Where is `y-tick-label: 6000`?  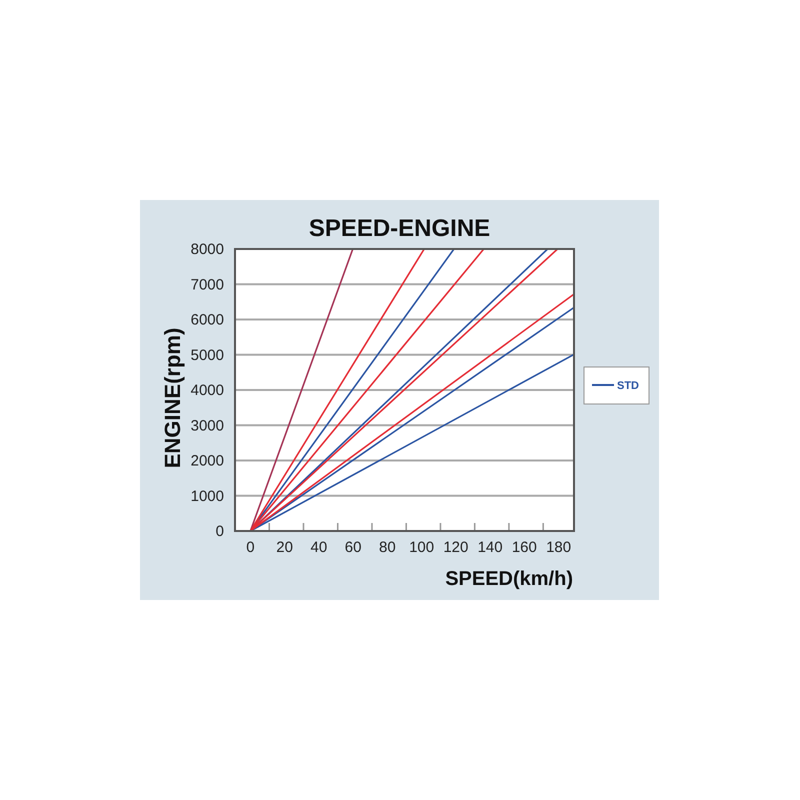 y-tick-label: 6000 is located at coordinates (207, 320).